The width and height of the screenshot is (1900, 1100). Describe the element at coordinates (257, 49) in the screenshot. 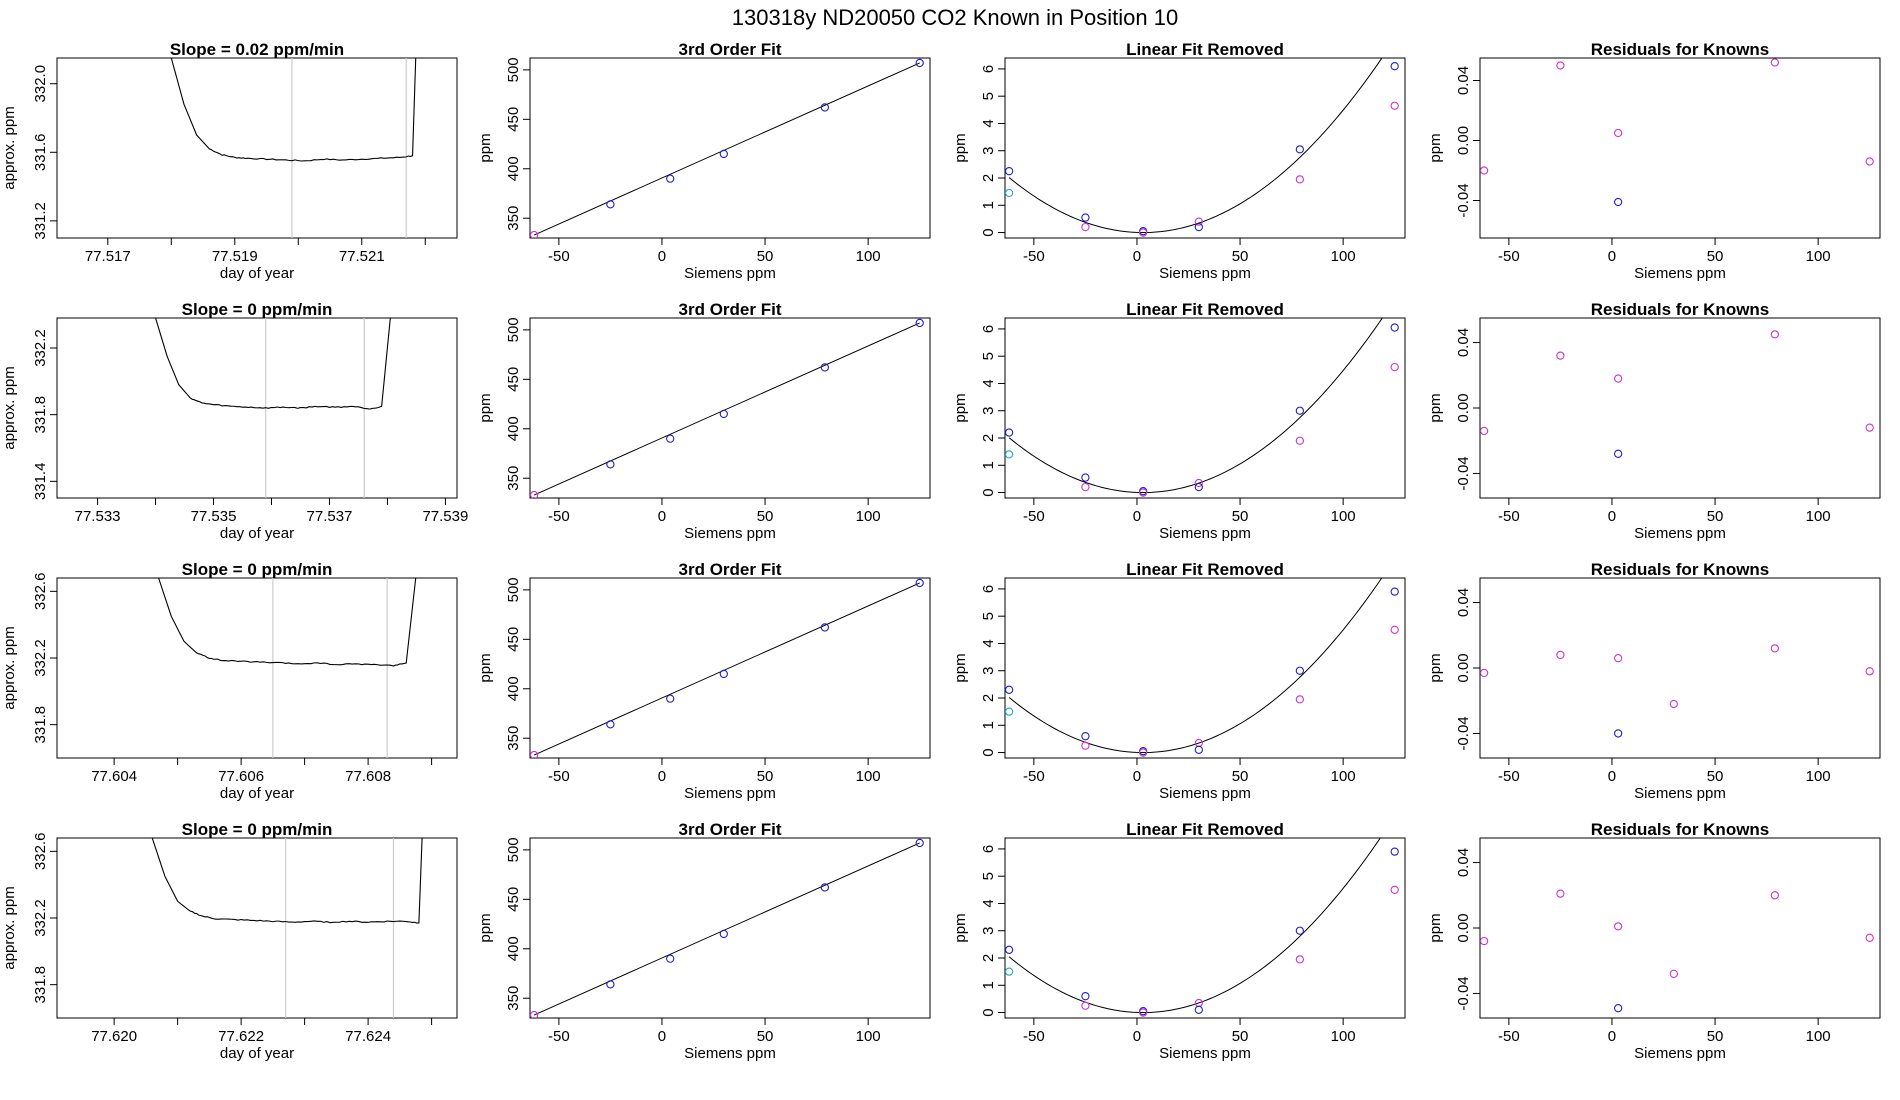

I see `panel-title: Slope = 0.02 ppm/min` at that location.